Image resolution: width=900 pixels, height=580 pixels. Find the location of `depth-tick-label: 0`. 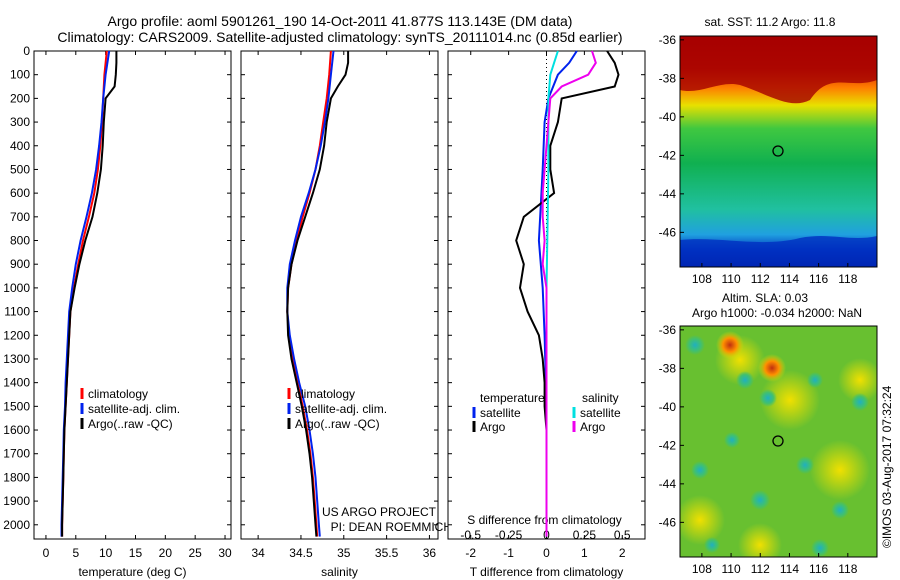

depth-tick-label: 0 is located at coordinates (26, 51).